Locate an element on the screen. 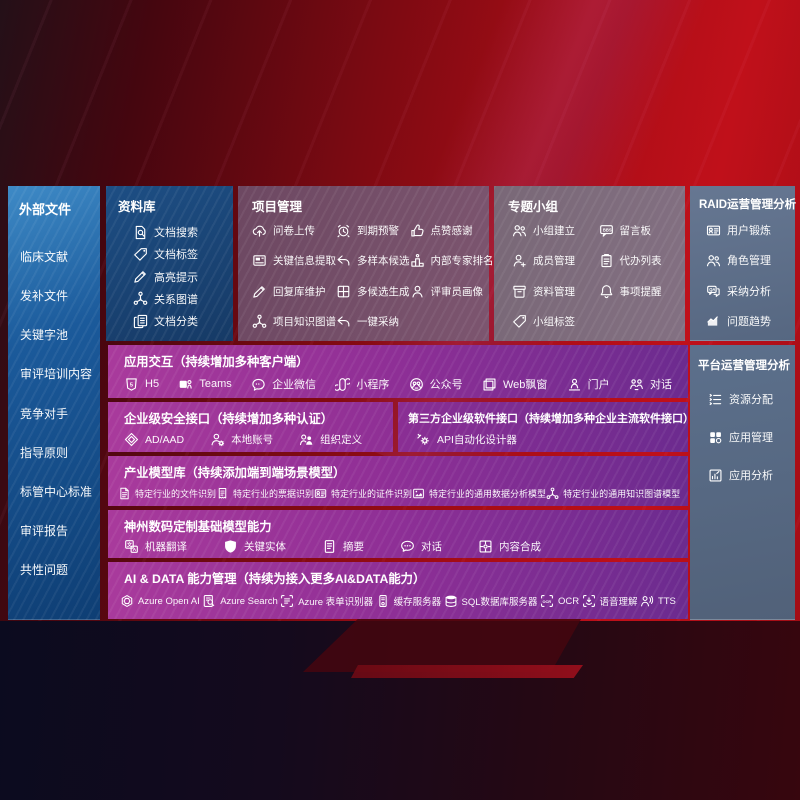 The width and height of the screenshot is (800, 800). feature-label: 公众号 is located at coordinates (446, 385).